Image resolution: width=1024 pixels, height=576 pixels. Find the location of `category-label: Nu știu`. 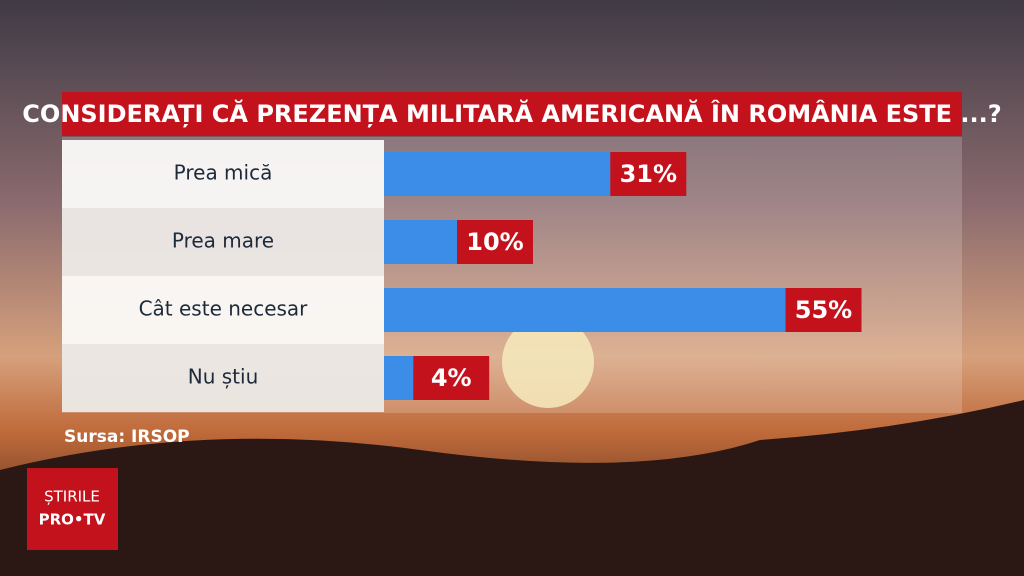

category-label: Nu știu is located at coordinates (223, 377).